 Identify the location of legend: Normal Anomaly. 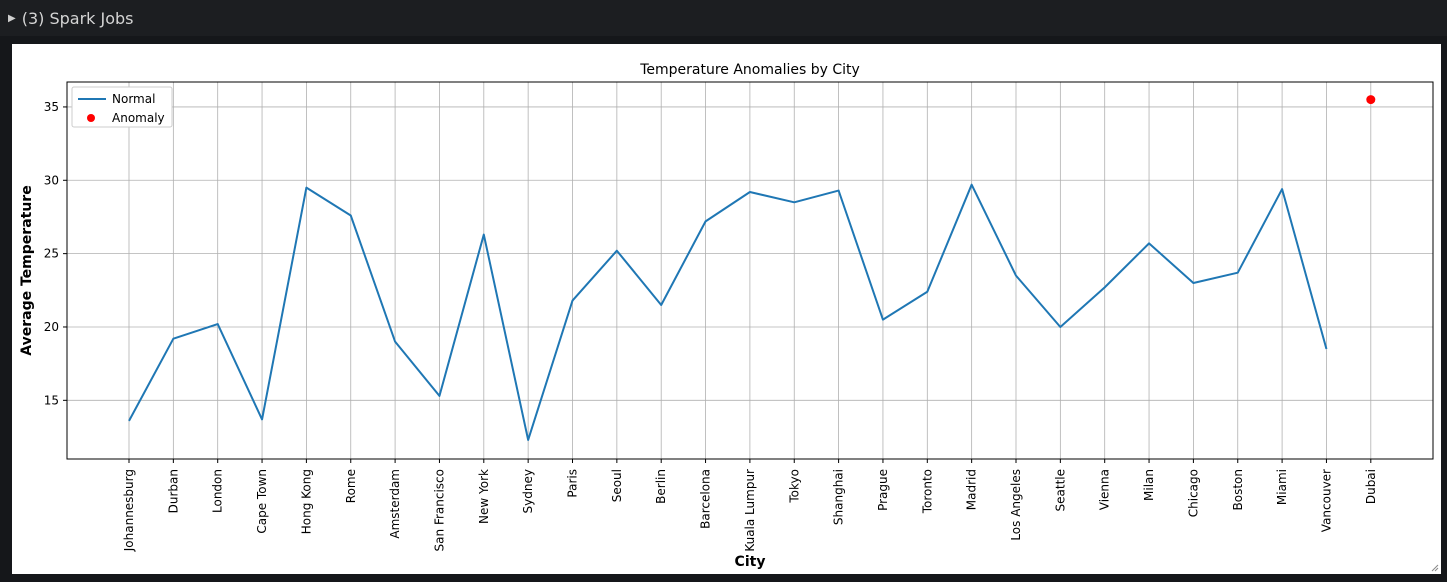
(122, 107).